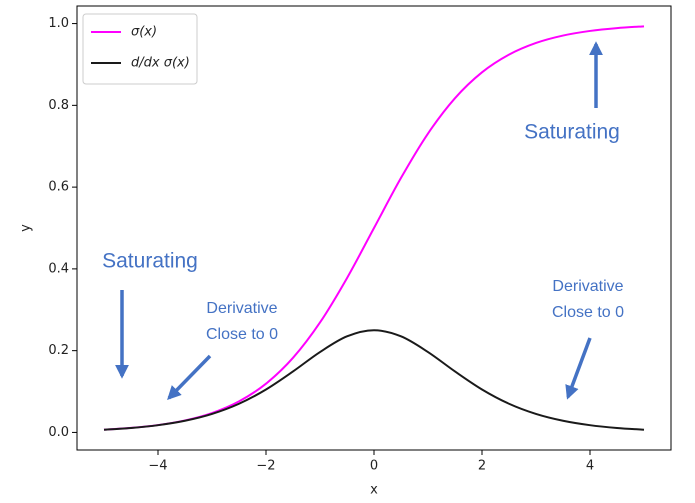 The height and width of the screenshot is (503, 695). I want to click on y-tick-label: 0.6, so click(58, 187).